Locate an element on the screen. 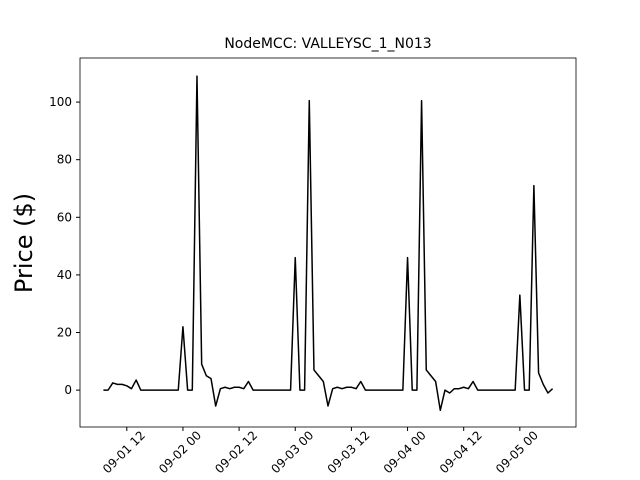 Image resolution: width=640 pixels, height=480 pixels. y-tick-label: 20 is located at coordinates (64, 333).